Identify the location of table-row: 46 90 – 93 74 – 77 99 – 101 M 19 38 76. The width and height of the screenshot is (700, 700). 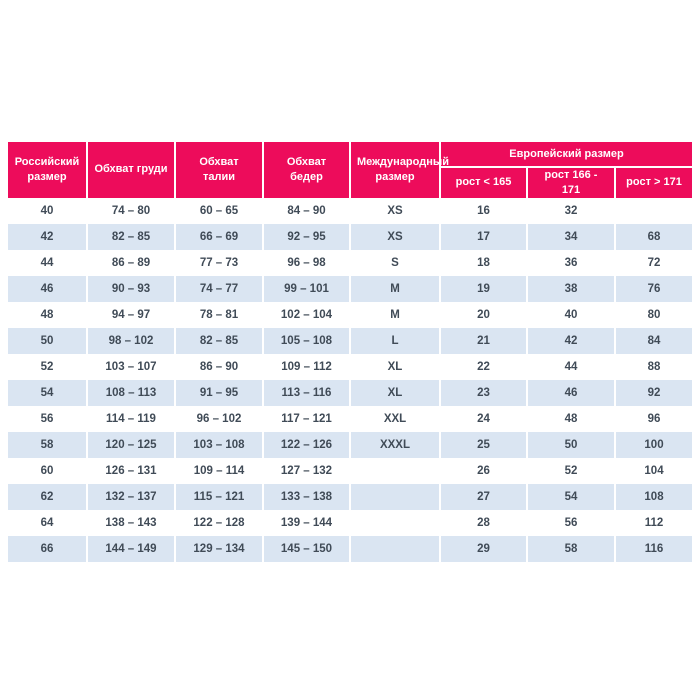
(350, 288).